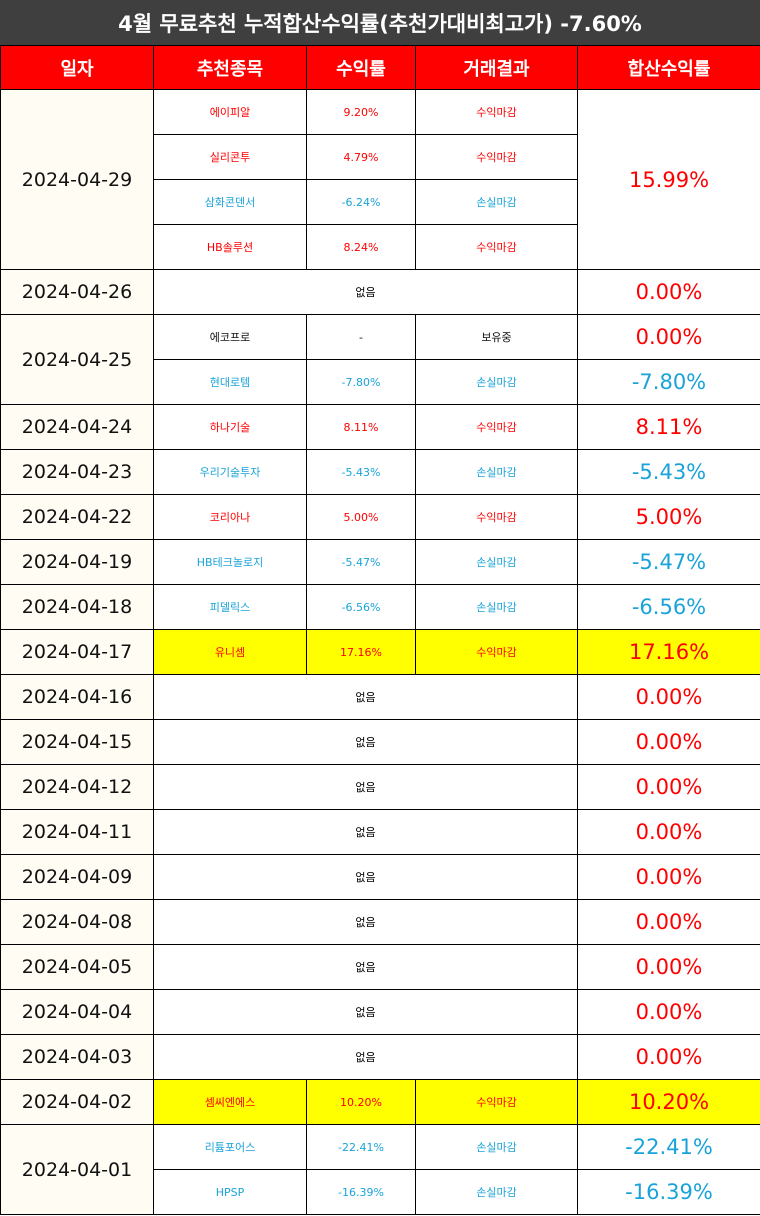 The height and width of the screenshot is (1216, 760). I want to click on table-row: 2024-04-17 유니셈 17.16% 수익마감 17.16%, so click(380, 652).